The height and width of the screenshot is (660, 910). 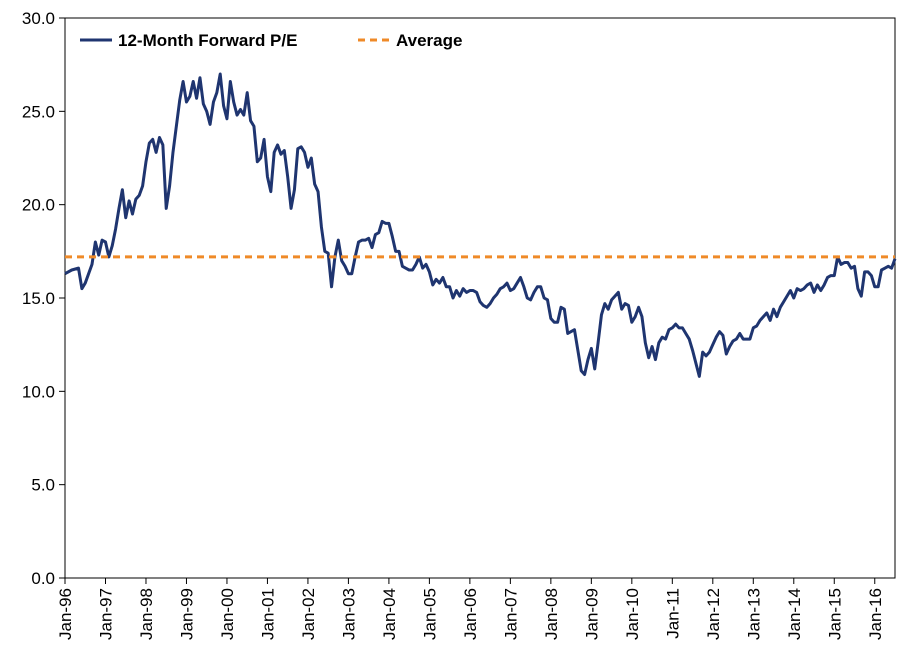 What do you see at coordinates (551, 614) in the screenshot?
I see `x-tick-label: Jan-08` at bounding box center [551, 614].